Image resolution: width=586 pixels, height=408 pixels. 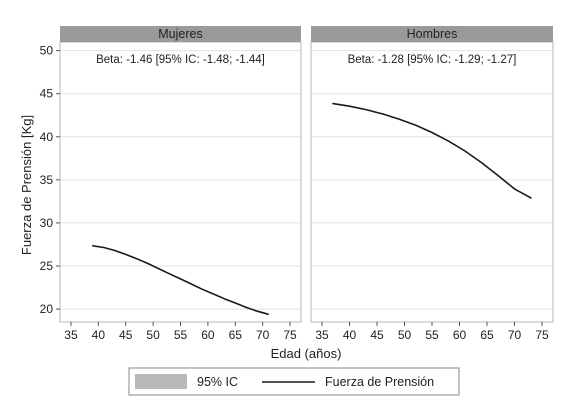 What do you see at coordinates (217, 382) in the screenshot?
I see `legend-ci-label: 95% IC` at bounding box center [217, 382].